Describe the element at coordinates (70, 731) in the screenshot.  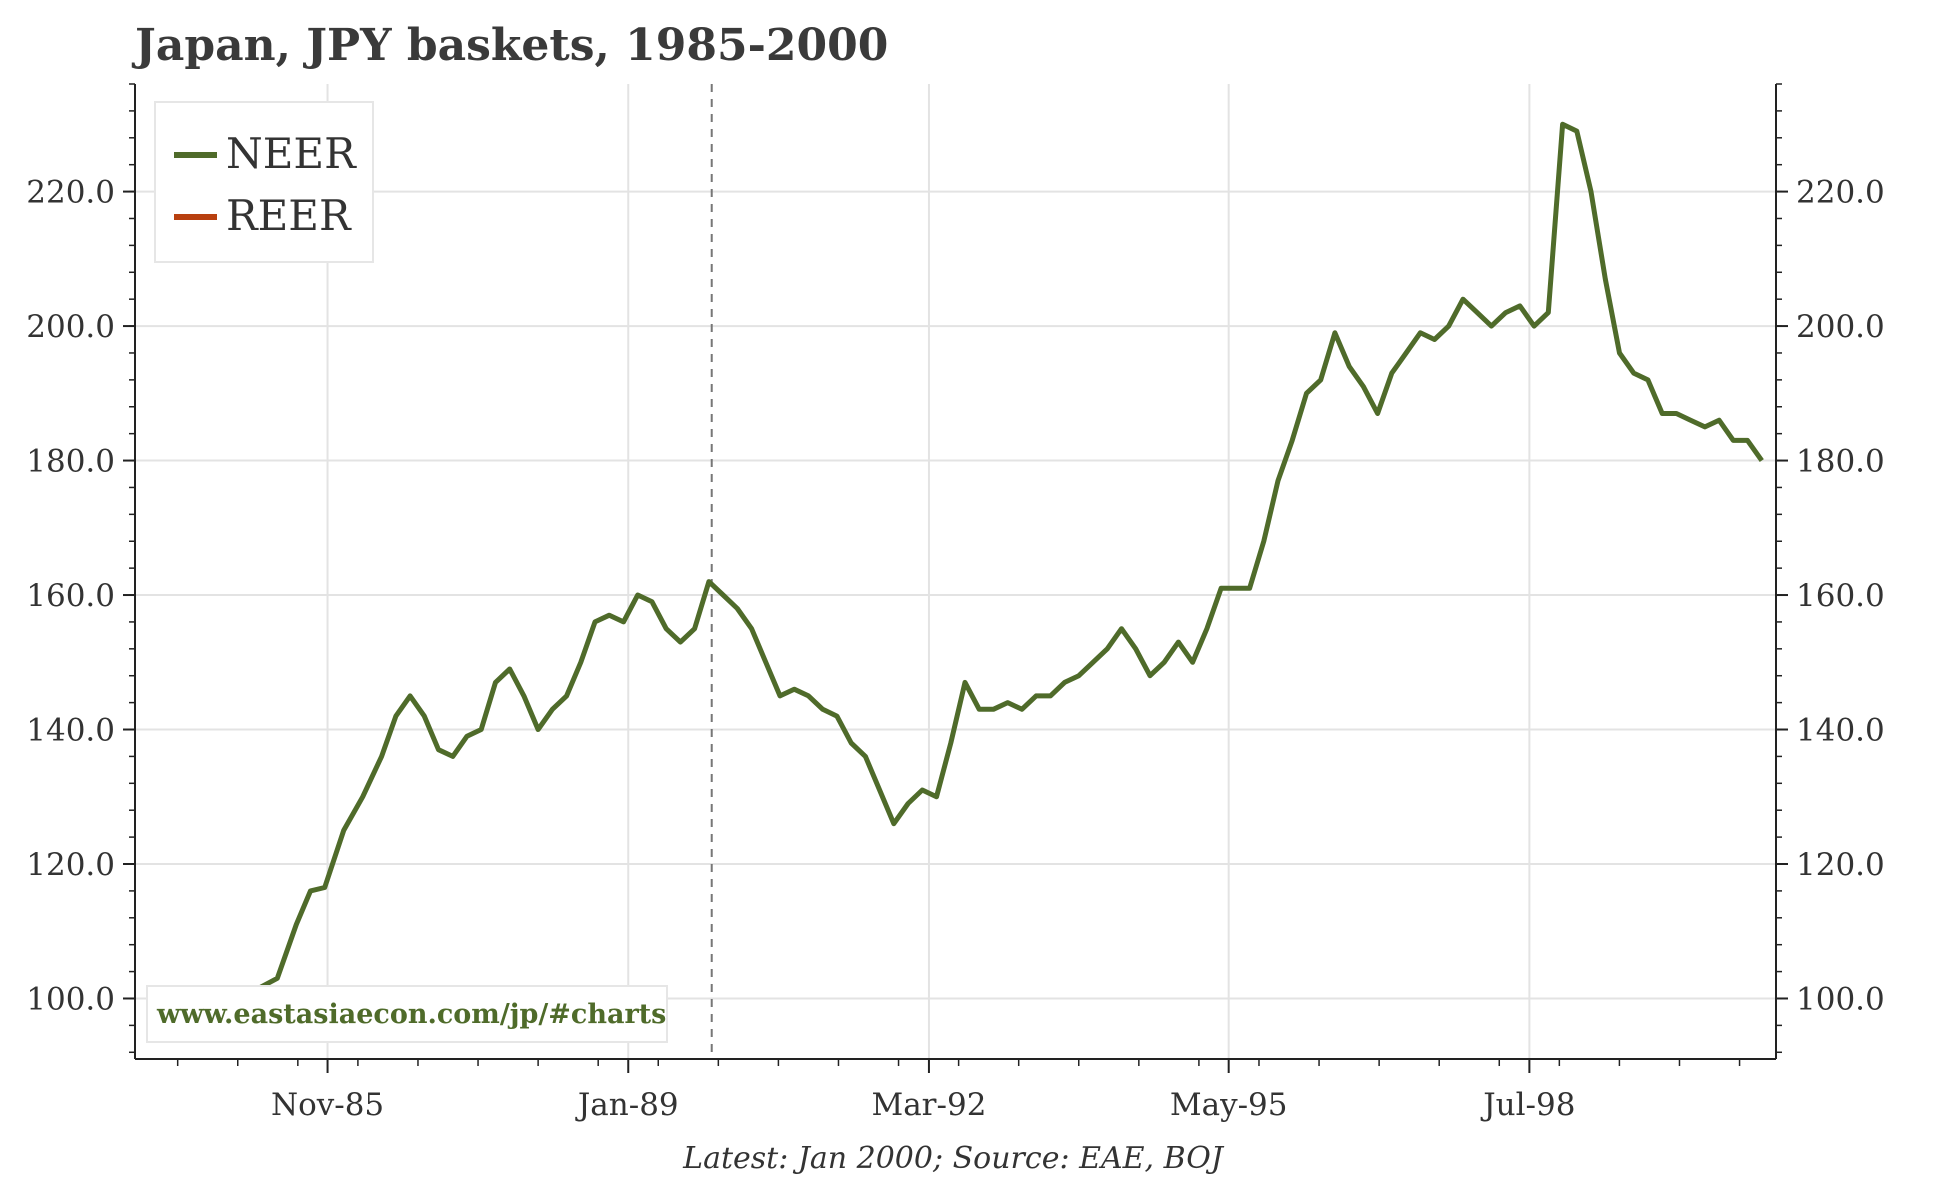
I see `y-tick-label-left: 140.0` at that location.